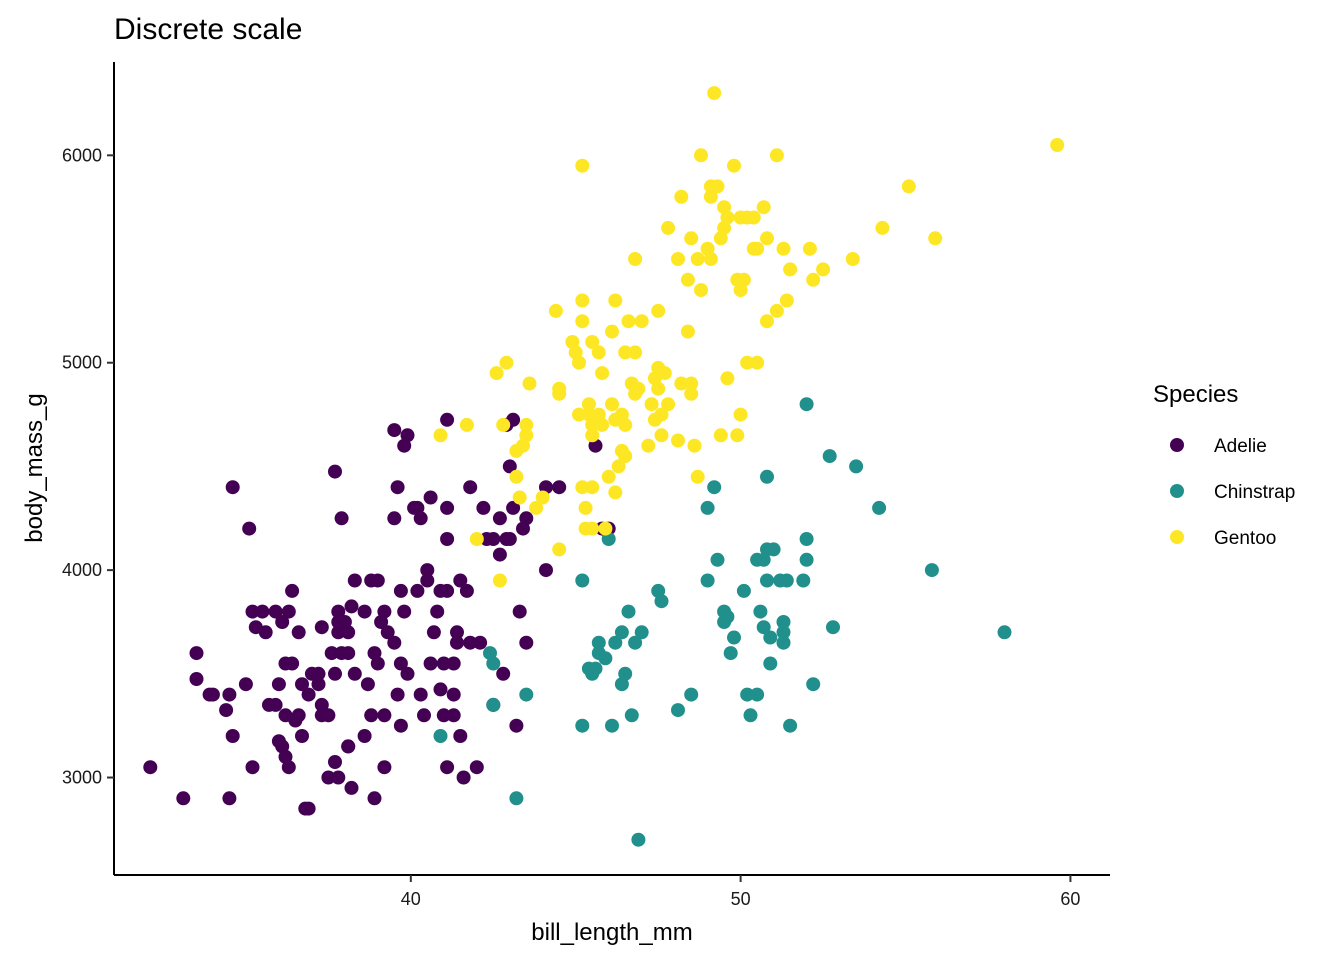  What do you see at coordinates (82, 363) in the screenshot?
I see `y-tick-label: 5000` at bounding box center [82, 363].